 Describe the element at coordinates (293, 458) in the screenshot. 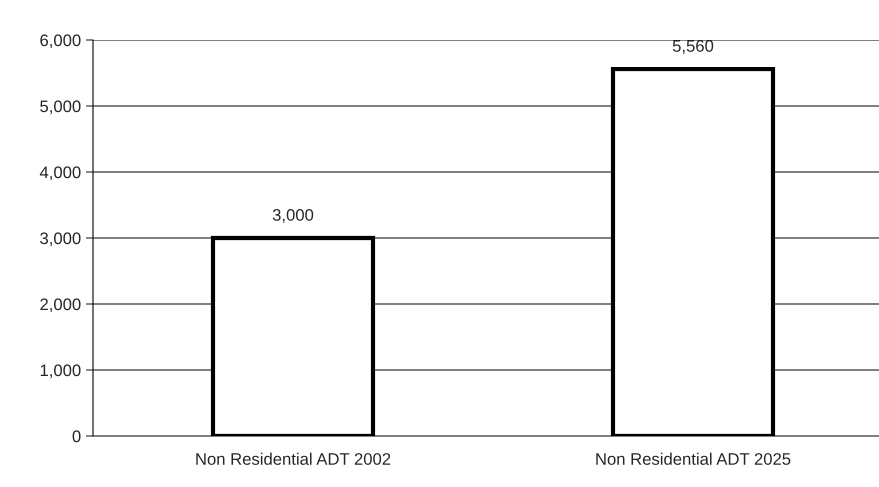

I see `x-tick-label: Non Residential ADT 2002` at that location.